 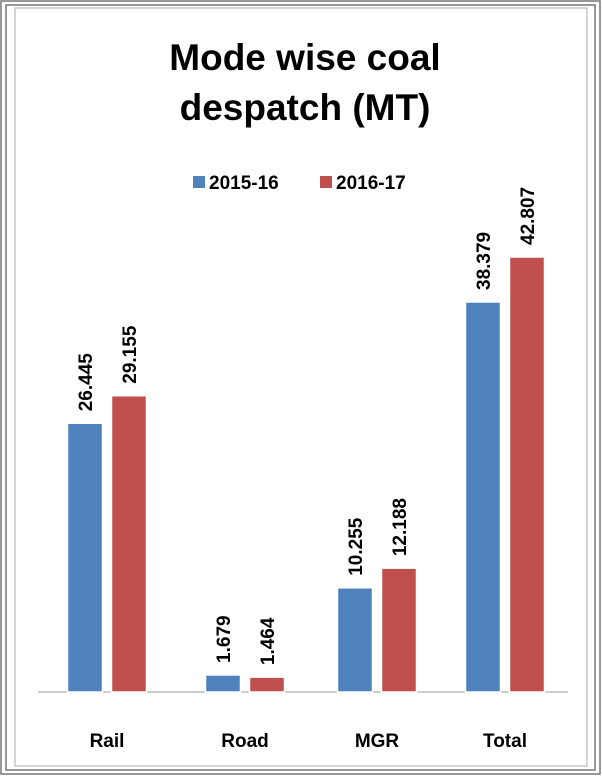 I want to click on legend-label: 2016-17, so click(x=371, y=183).